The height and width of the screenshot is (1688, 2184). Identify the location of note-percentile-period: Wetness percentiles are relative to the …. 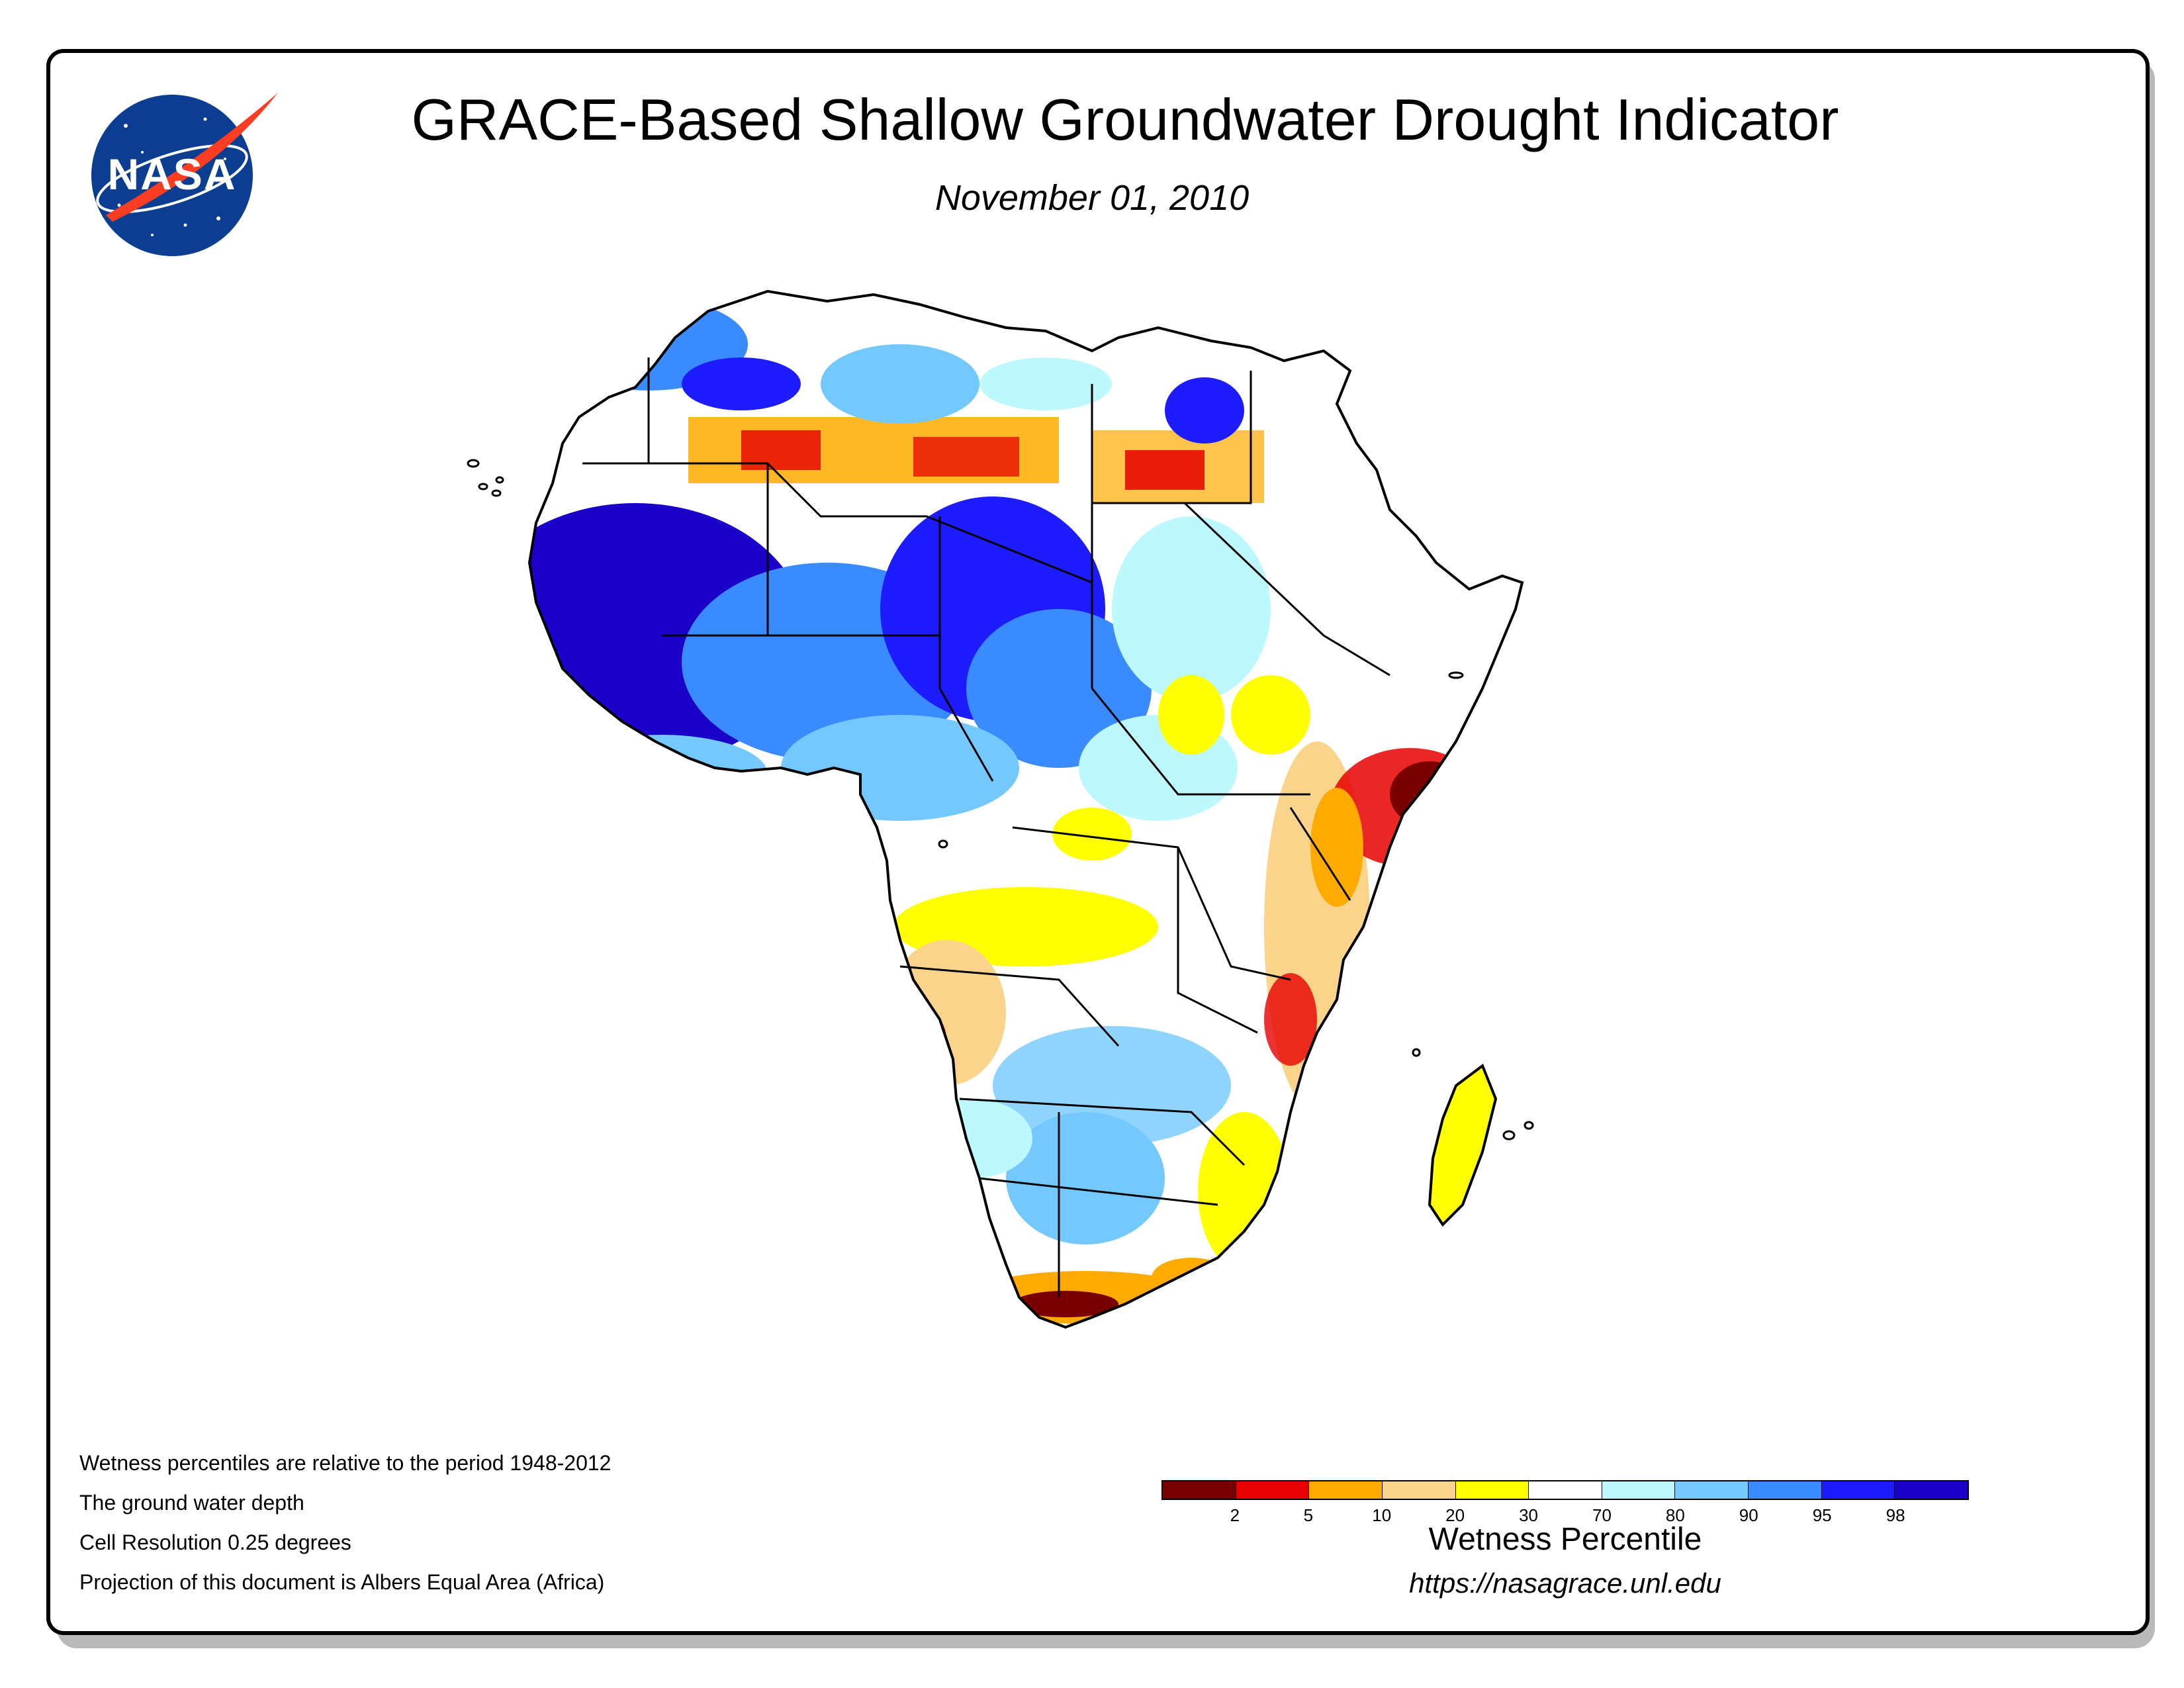
(345, 1463).